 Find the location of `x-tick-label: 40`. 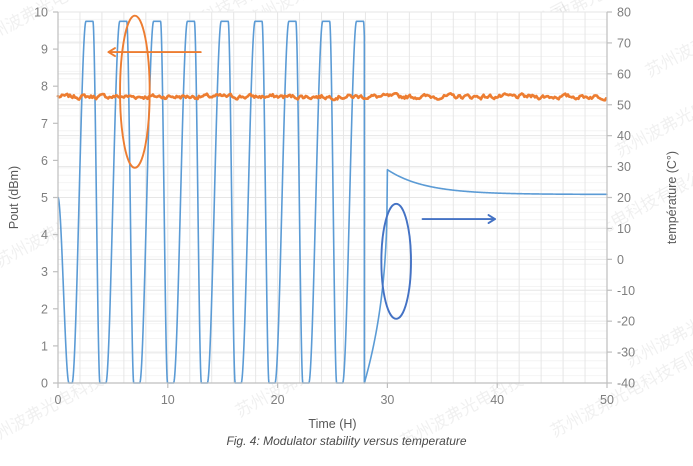

x-tick-label: 40 is located at coordinates (497, 400).